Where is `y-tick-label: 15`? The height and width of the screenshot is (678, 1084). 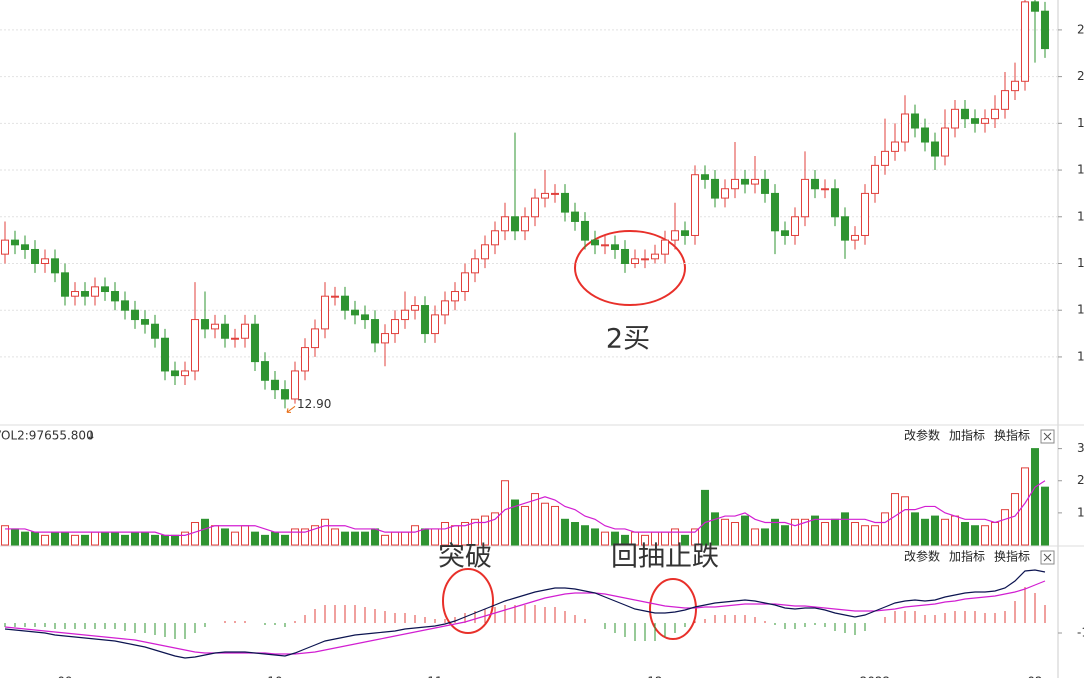
y-tick-label: 15 is located at coordinates (1080, 310).